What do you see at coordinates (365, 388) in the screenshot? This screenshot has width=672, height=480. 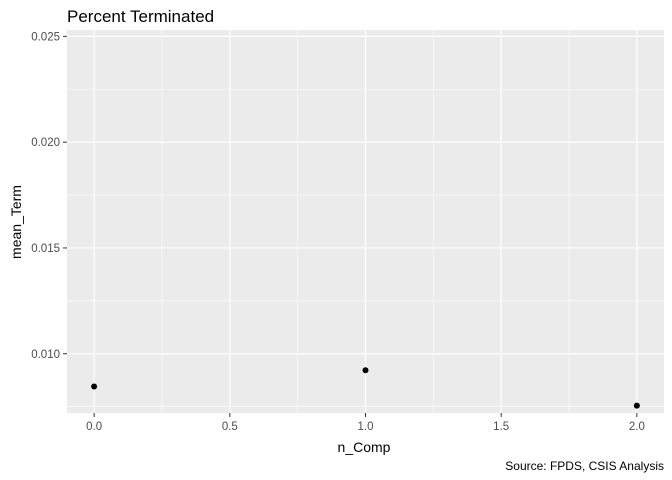 I see `data-points` at bounding box center [365, 388].